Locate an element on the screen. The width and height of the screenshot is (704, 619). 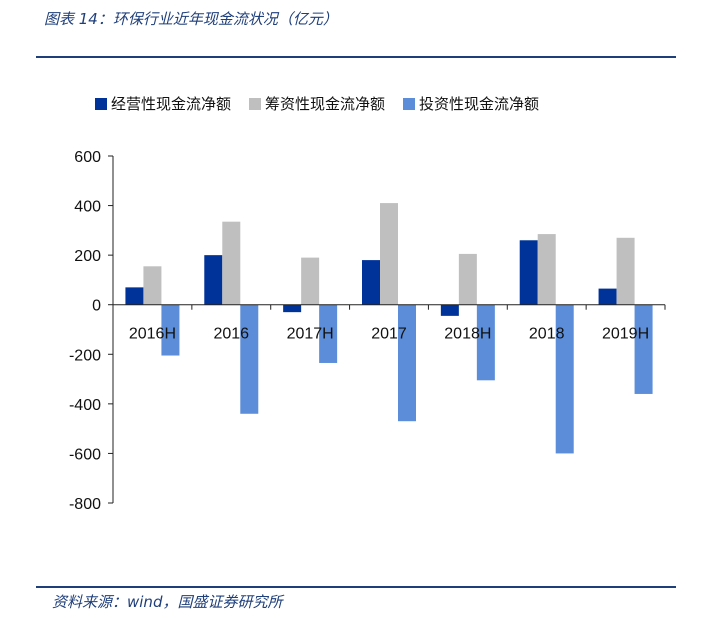
bar-investing-2016h is located at coordinates (170, 330).